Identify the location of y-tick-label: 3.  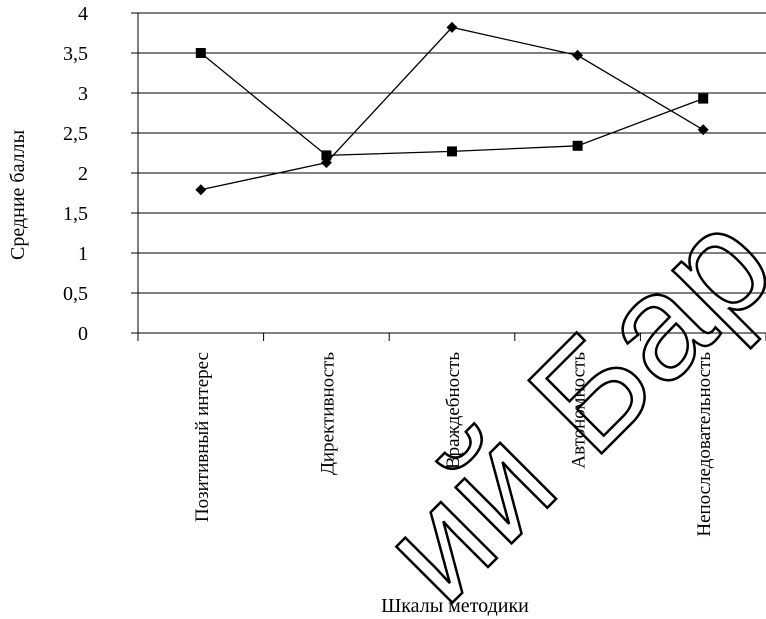
(83, 94).